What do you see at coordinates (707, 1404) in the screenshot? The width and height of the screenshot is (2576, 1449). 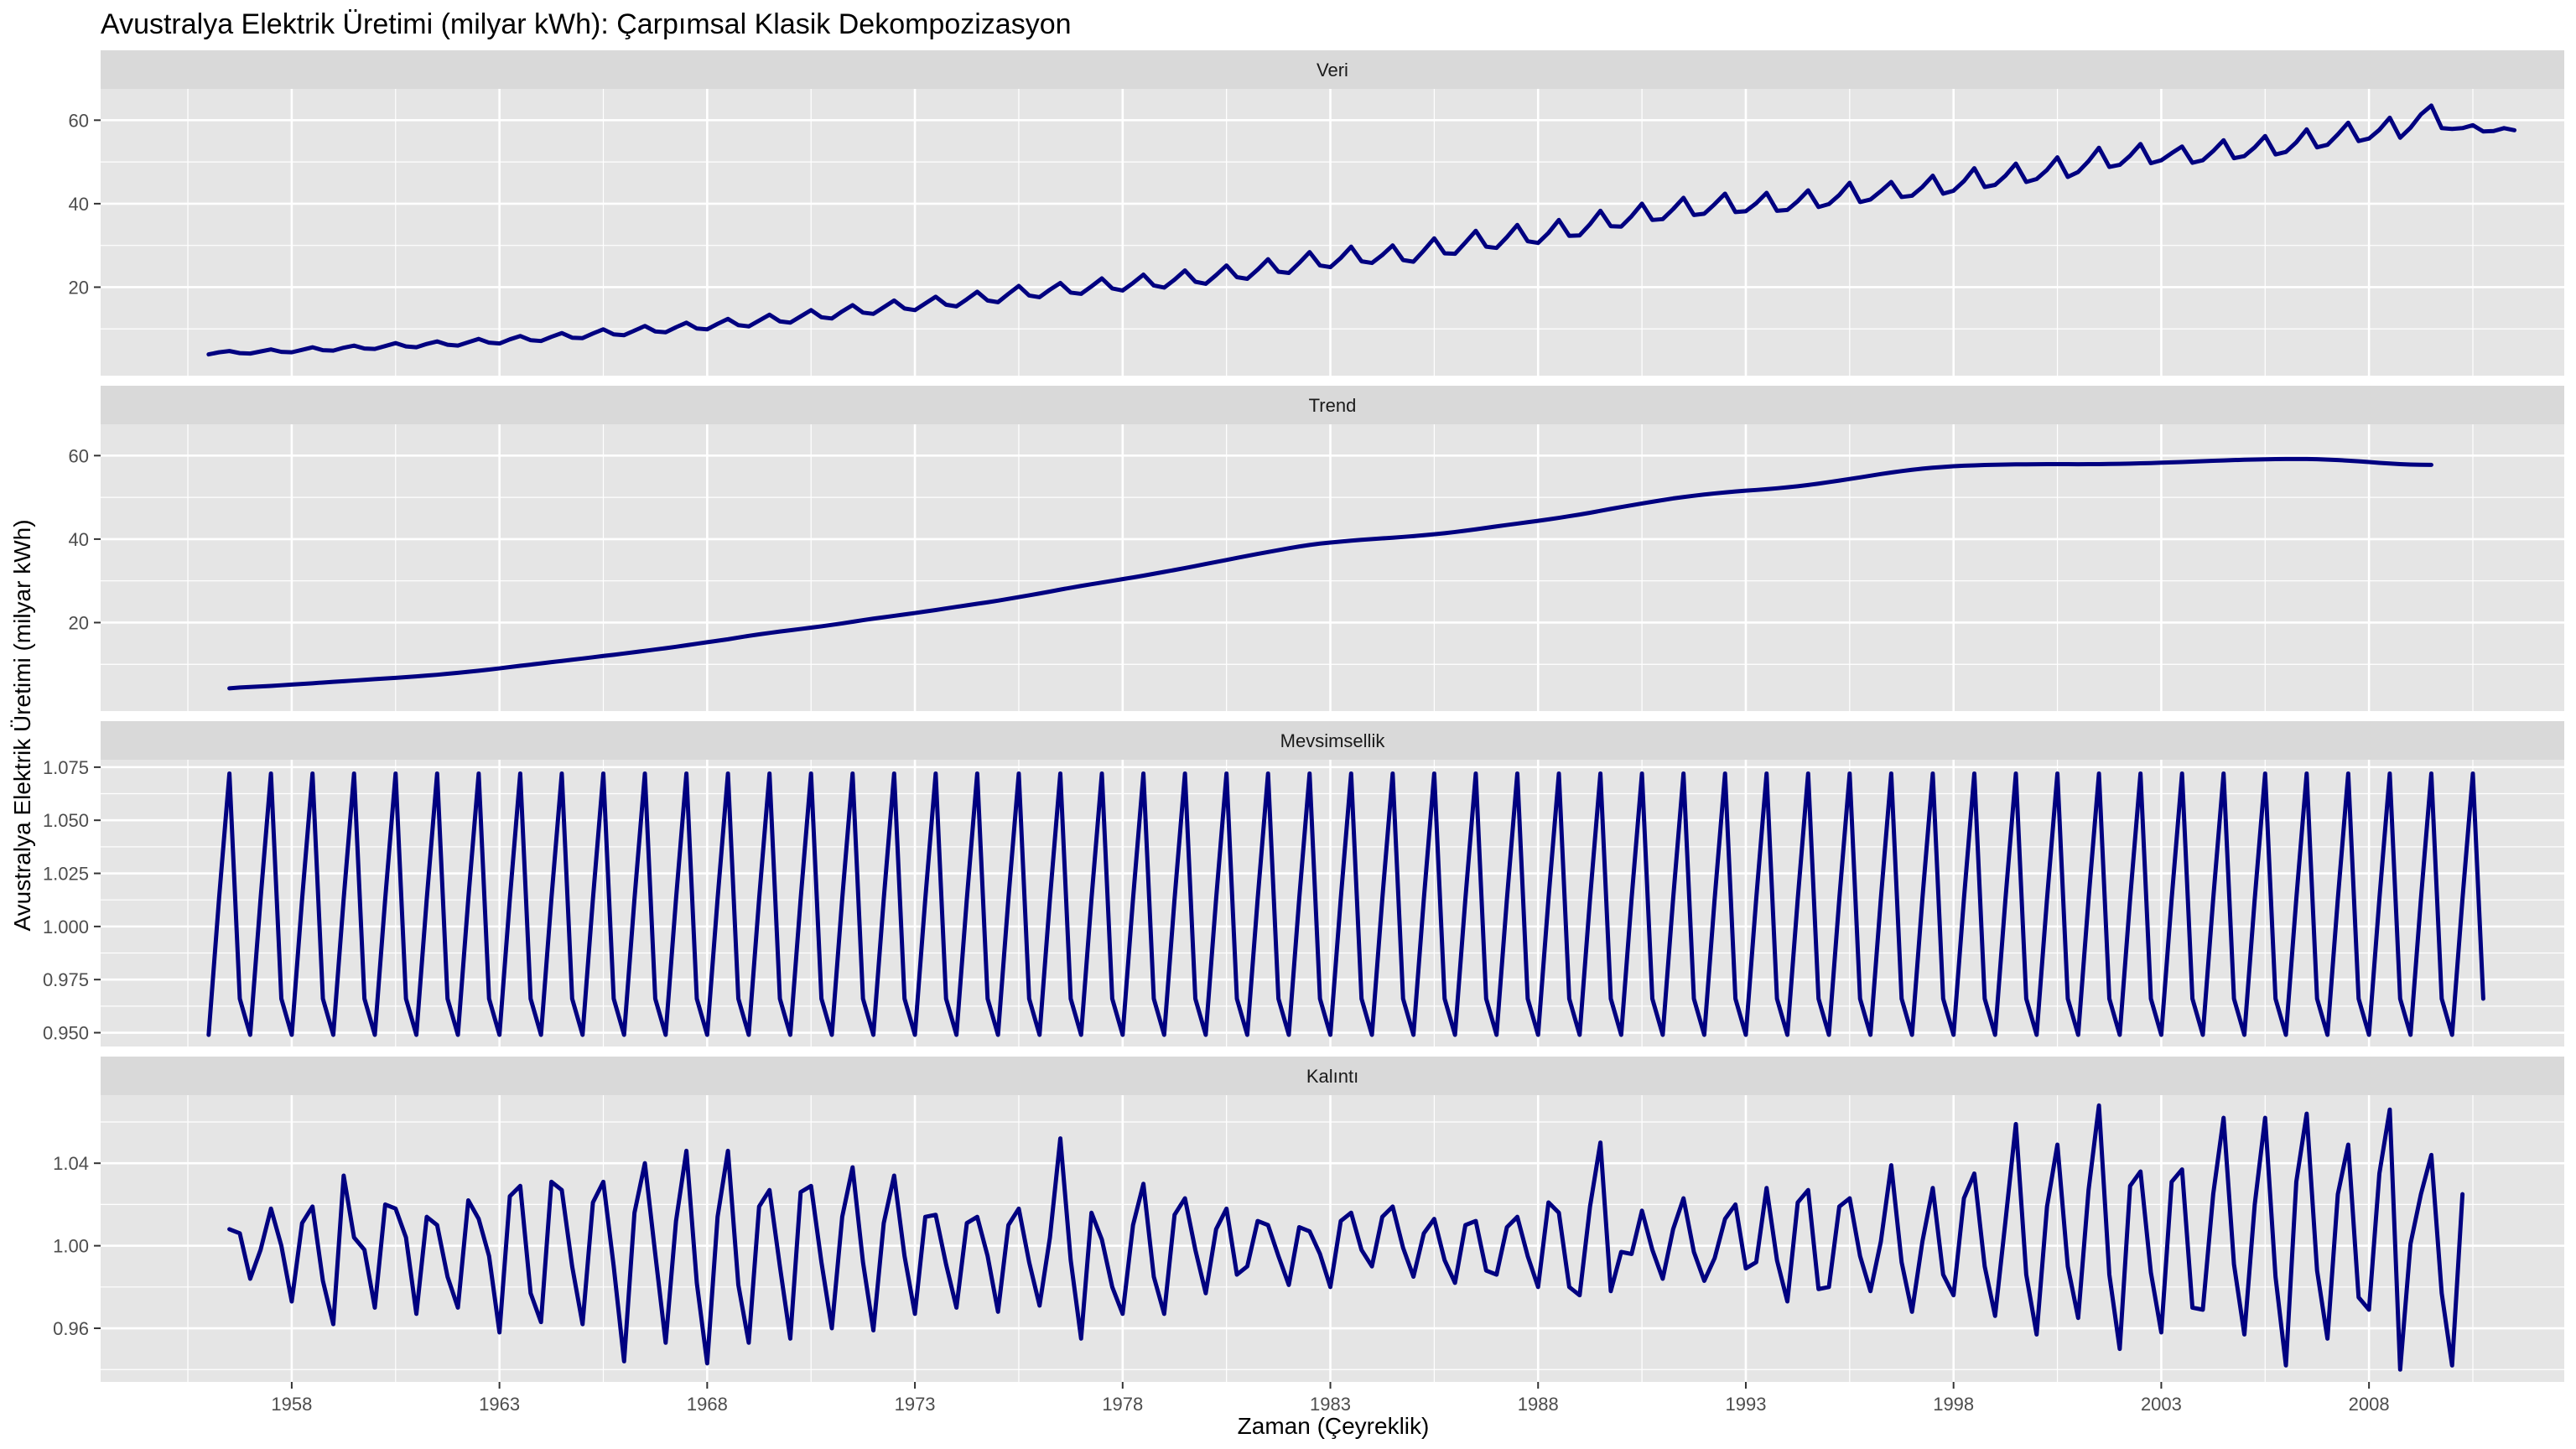 I see `x-tick-label: 1968` at bounding box center [707, 1404].